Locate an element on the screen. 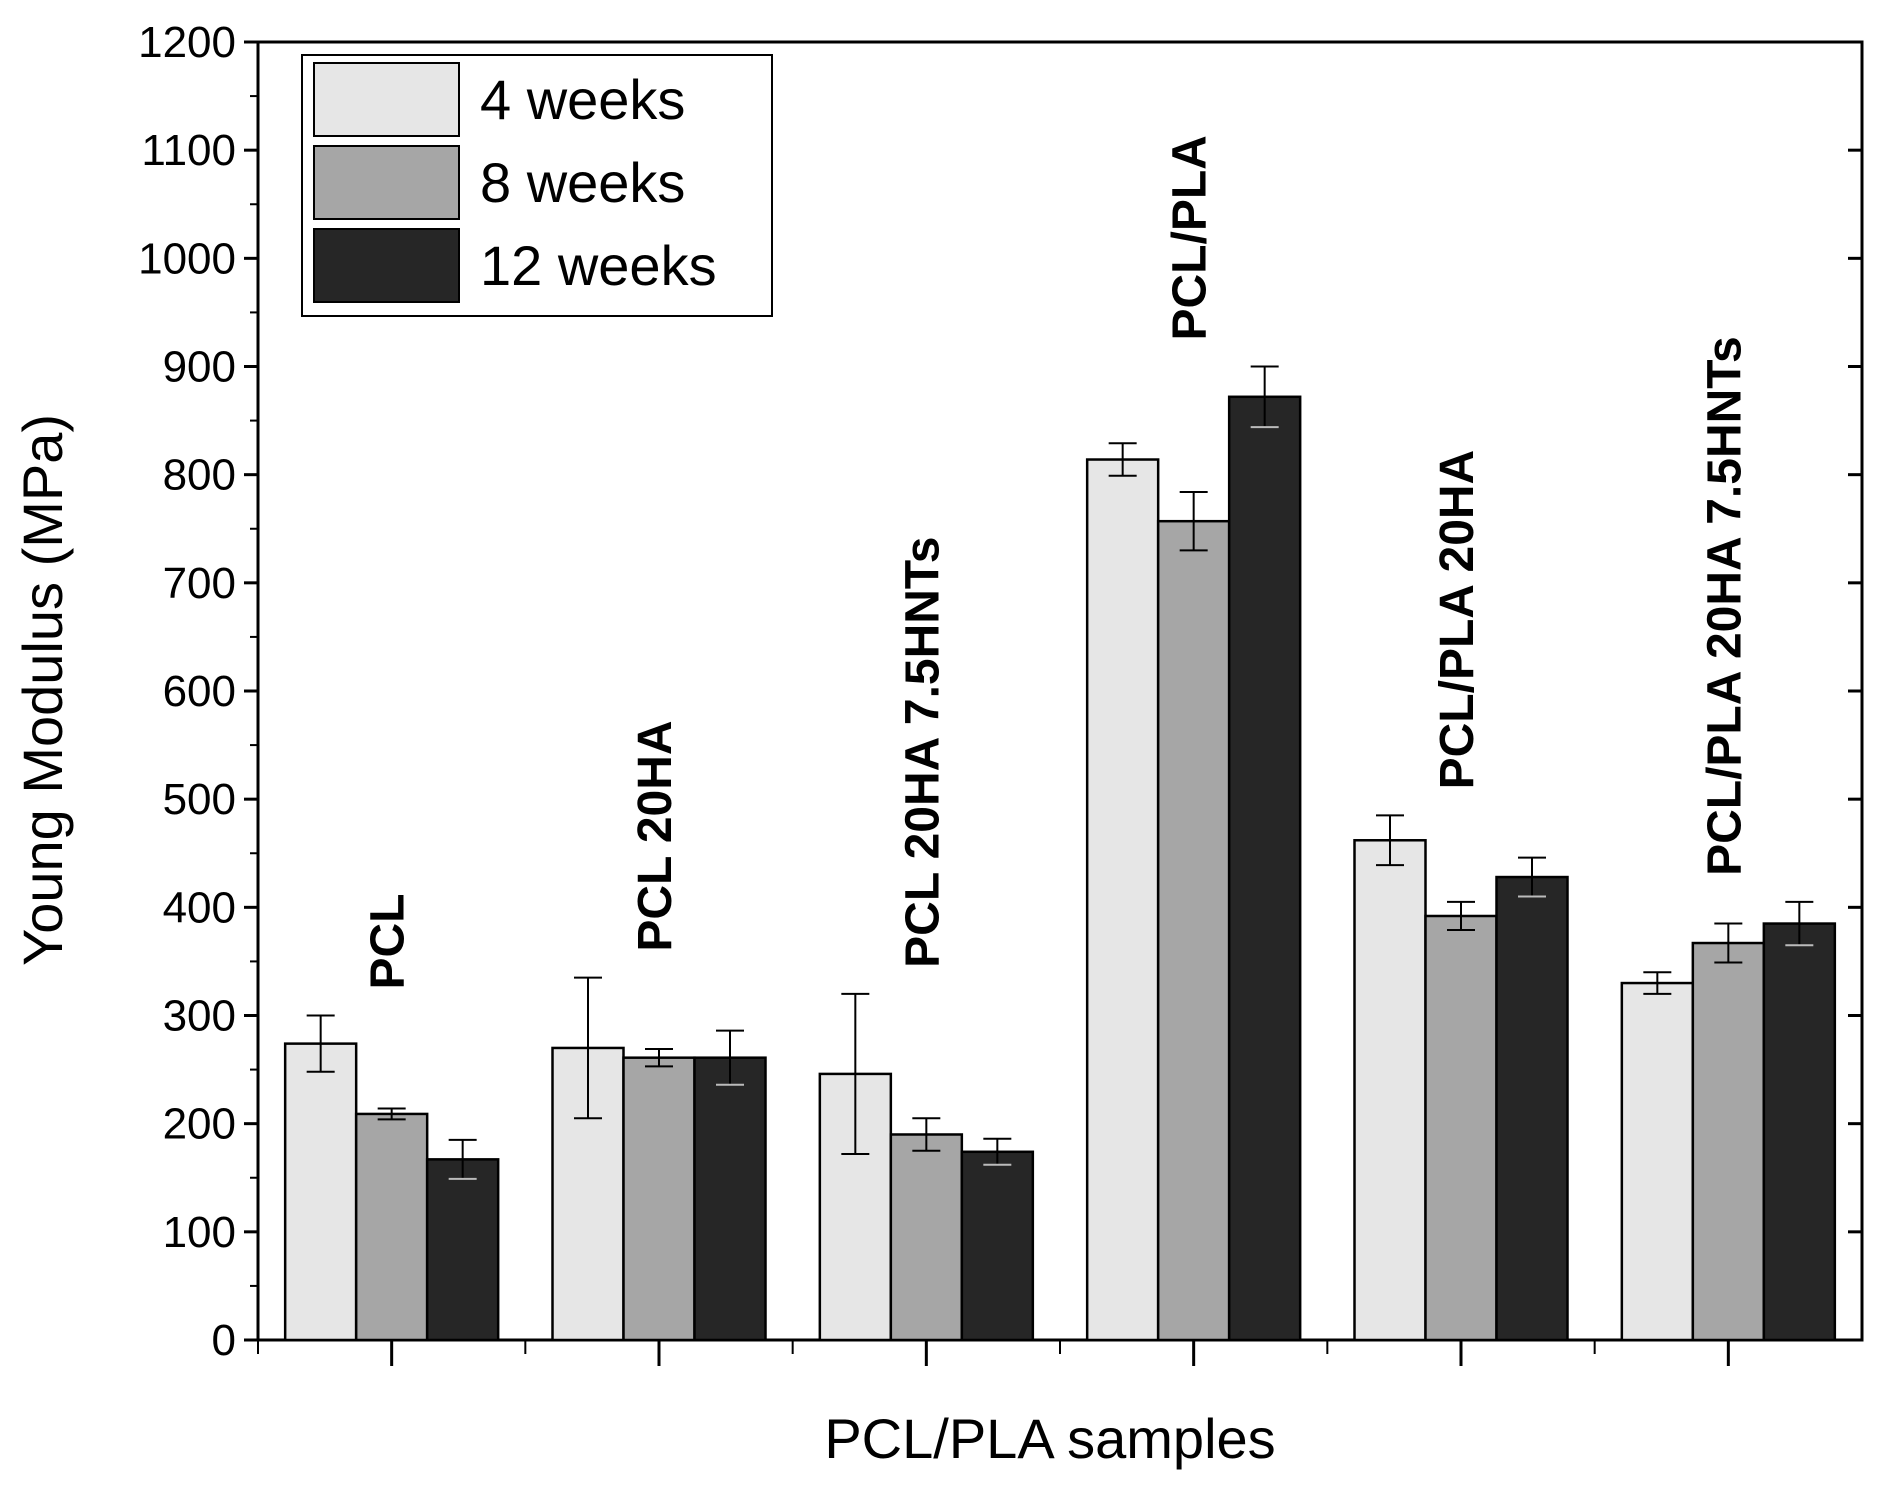  legend: 4 weeks 8 weeks 12 weeks is located at coordinates (537, 185).